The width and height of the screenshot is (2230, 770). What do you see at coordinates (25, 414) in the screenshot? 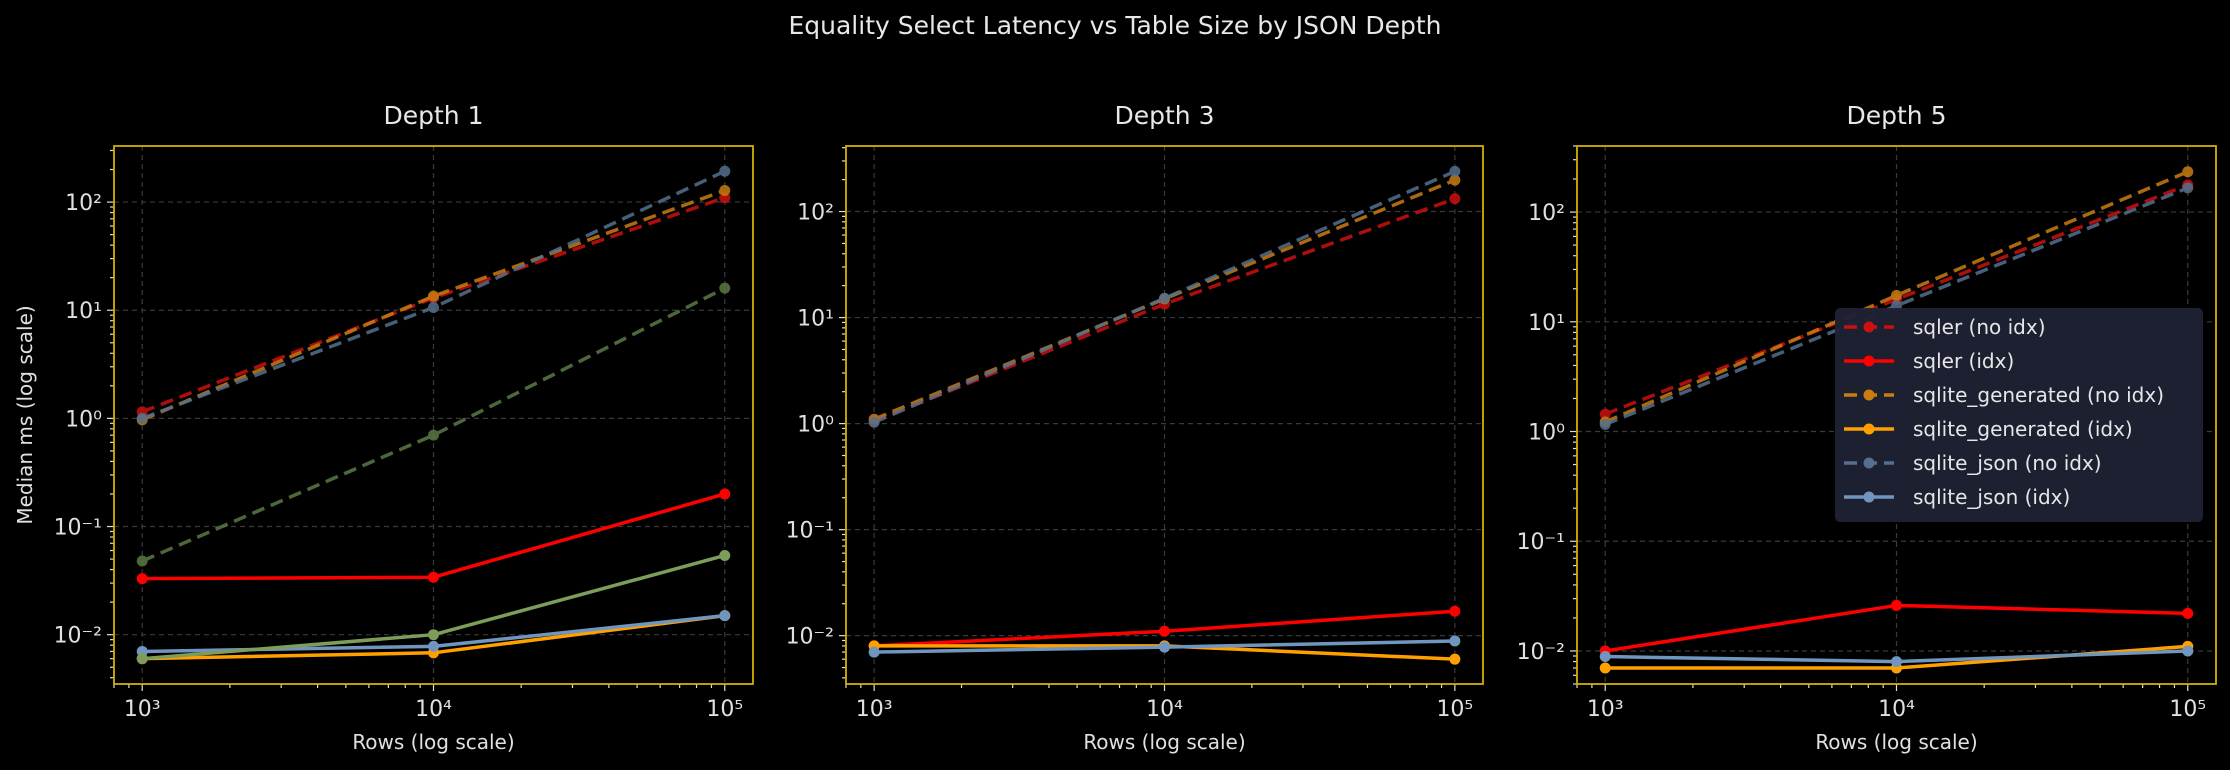
I see `y-axis-label: Median ms (log scale)` at bounding box center [25, 414].